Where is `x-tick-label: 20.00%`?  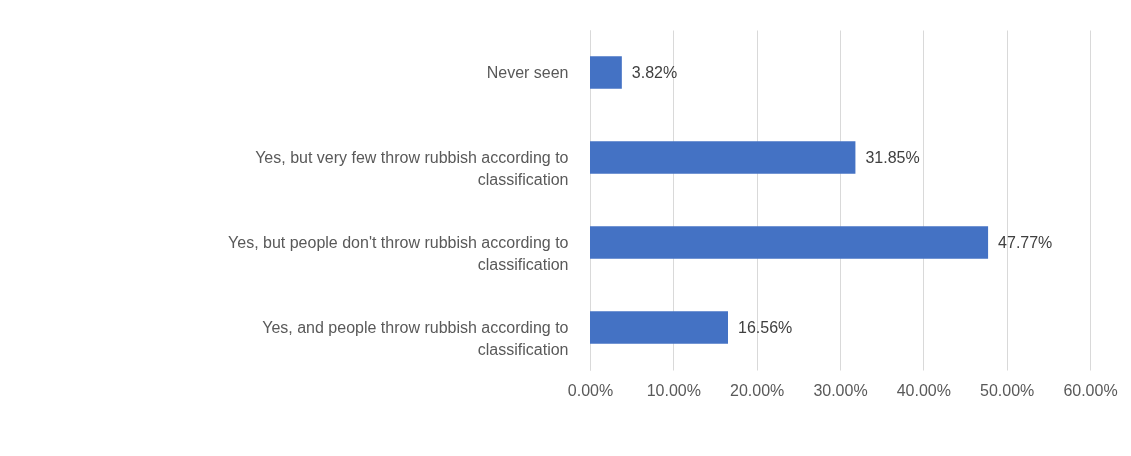
x-tick-label: 20.00% is located at coordinates (757, 390).